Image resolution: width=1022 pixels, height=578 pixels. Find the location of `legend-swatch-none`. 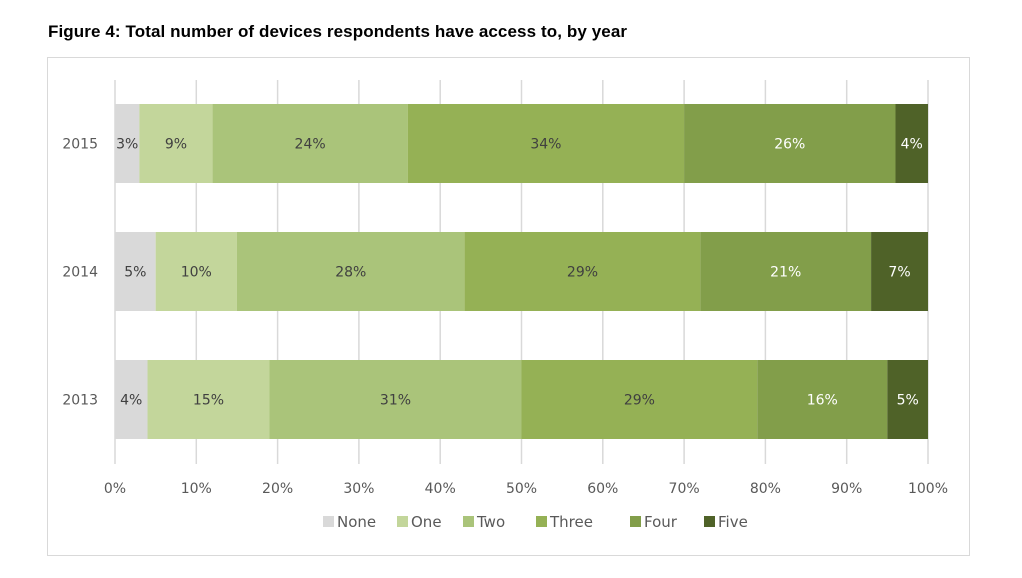

legend-swatch-none is located at coordinates (328, 521).